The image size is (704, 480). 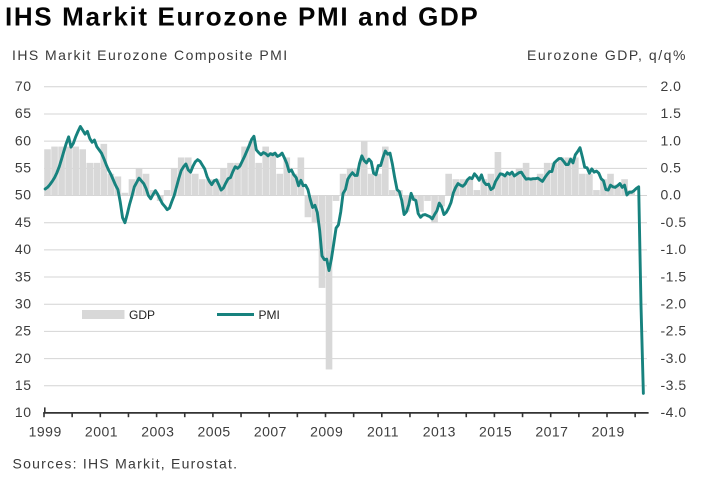 I want to click on svg-text: 2003, so click(x=157, y=432).